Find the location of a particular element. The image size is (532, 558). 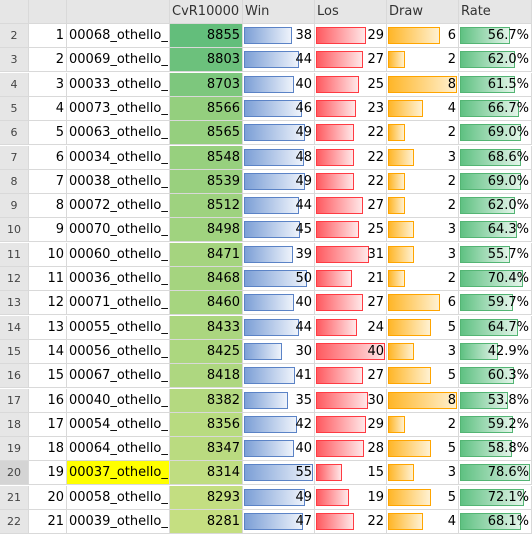

win-cell: 46 is located at coordinates (279, 108).